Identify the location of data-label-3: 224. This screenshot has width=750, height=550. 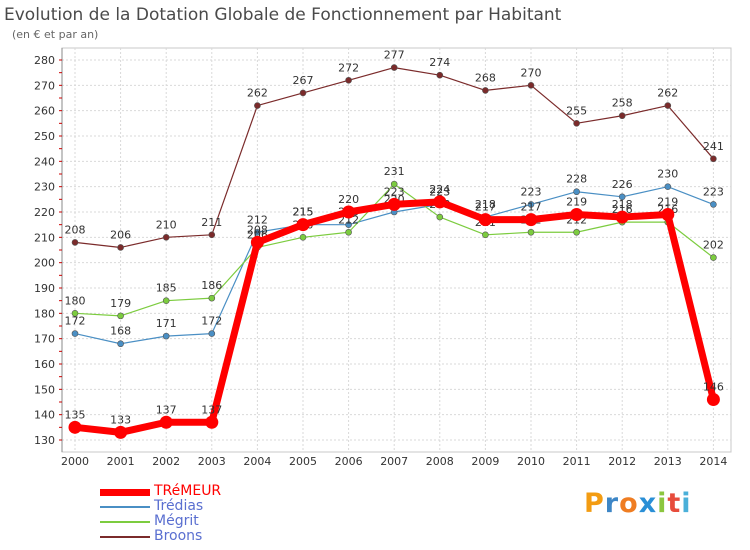
(439, 189).